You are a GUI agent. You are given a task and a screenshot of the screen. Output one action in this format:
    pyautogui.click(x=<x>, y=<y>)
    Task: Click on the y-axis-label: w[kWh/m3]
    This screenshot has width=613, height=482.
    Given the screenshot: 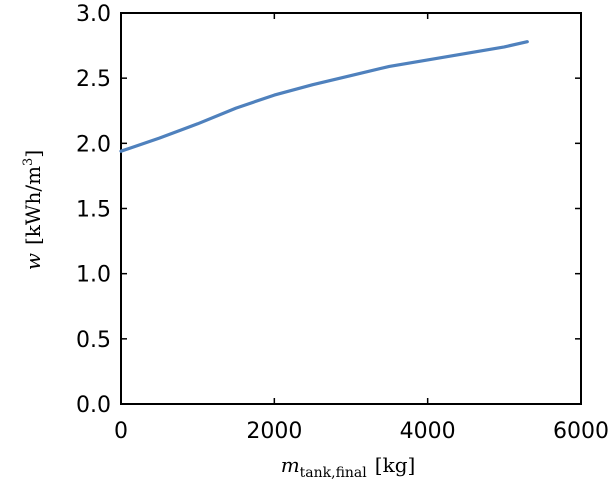 What is the action you would take?
    pyautogui.click(x=33, y=210)
    